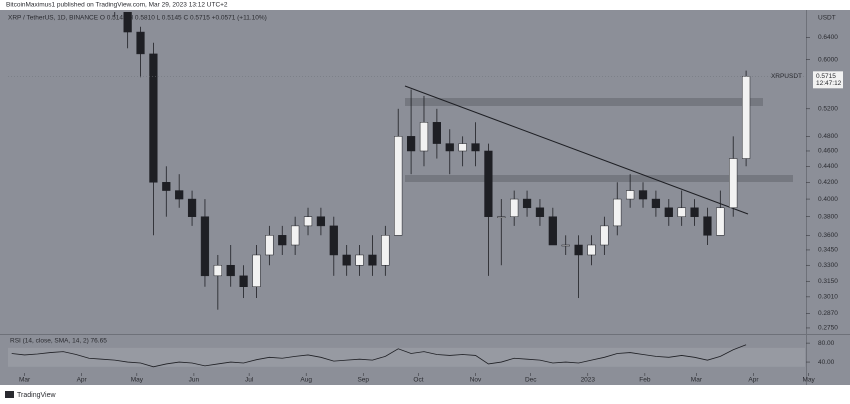 This screenshot has width=850, height=404. I want to click on rsi-band, so click(406, 357).